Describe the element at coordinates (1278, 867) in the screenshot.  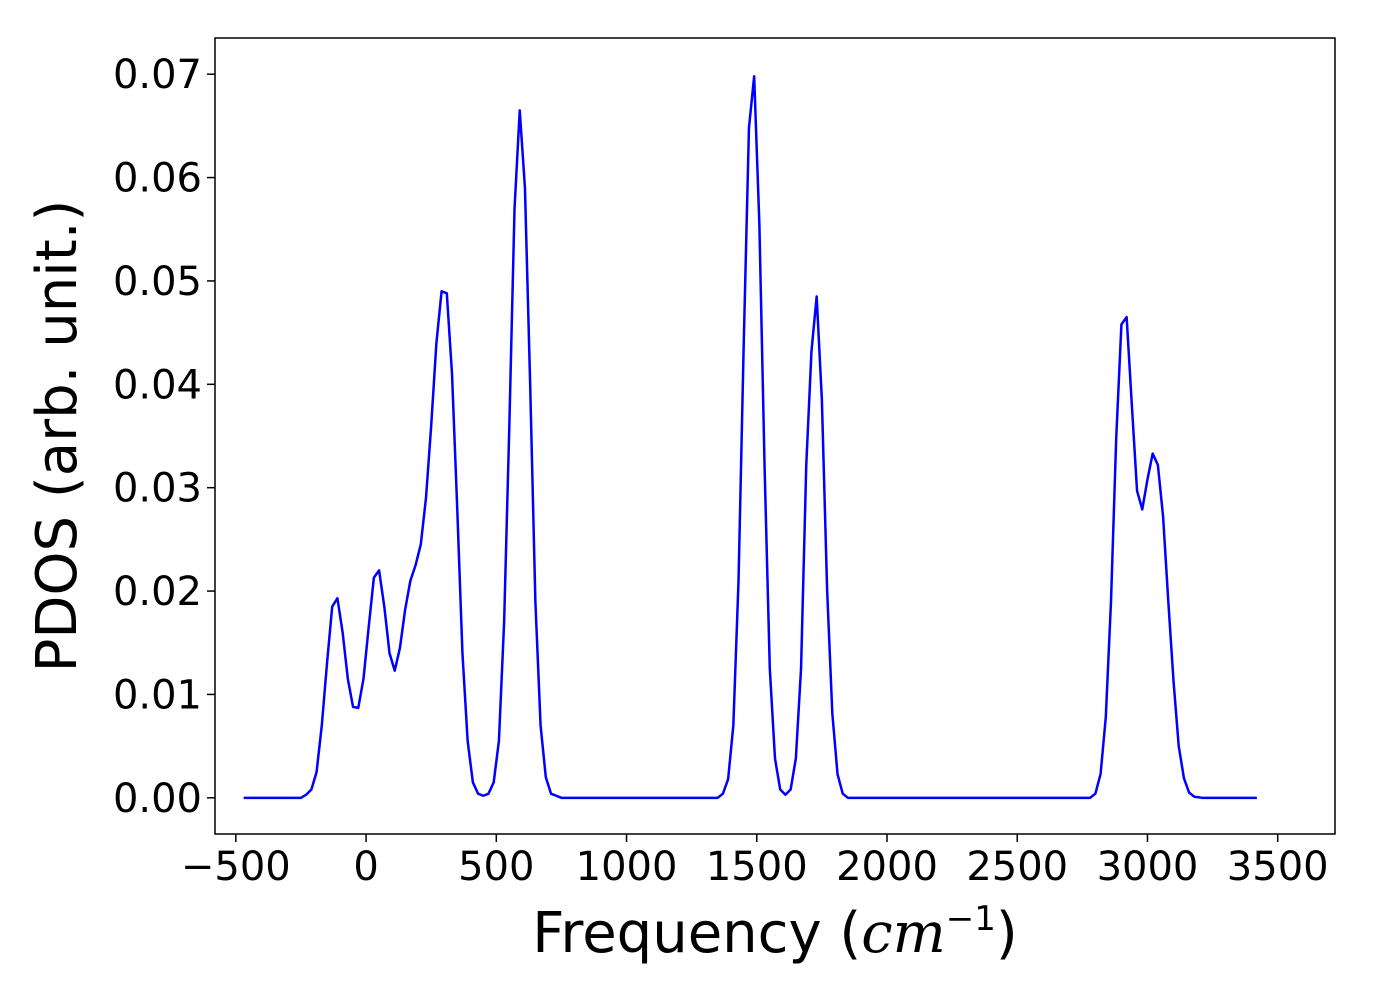
I see `x-tick-label: 3500` at that location.